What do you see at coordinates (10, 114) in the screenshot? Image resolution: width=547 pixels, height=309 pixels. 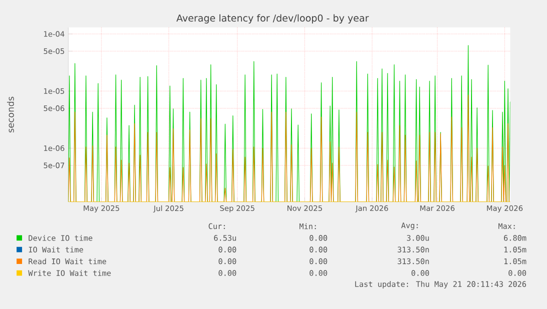 I see `y-axis-title: seconds` at bounding box center [10, 114].